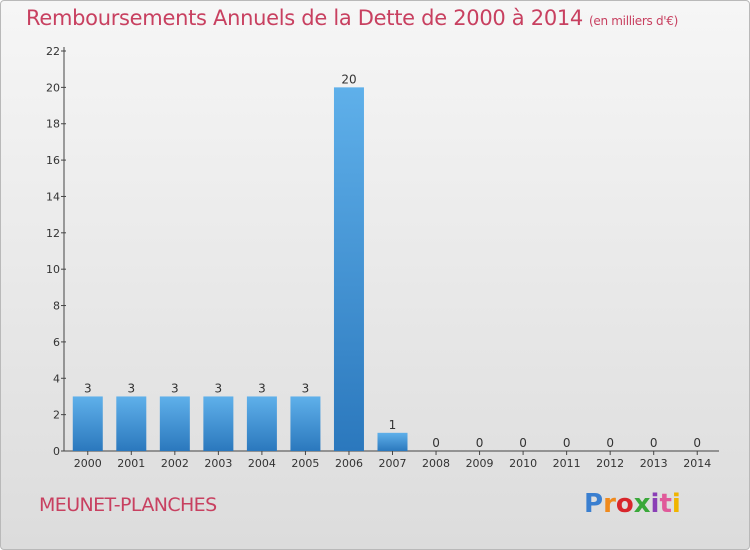 The image size is (750, 550). I want to click on x-tick-label: 2007, so click(393, 463).